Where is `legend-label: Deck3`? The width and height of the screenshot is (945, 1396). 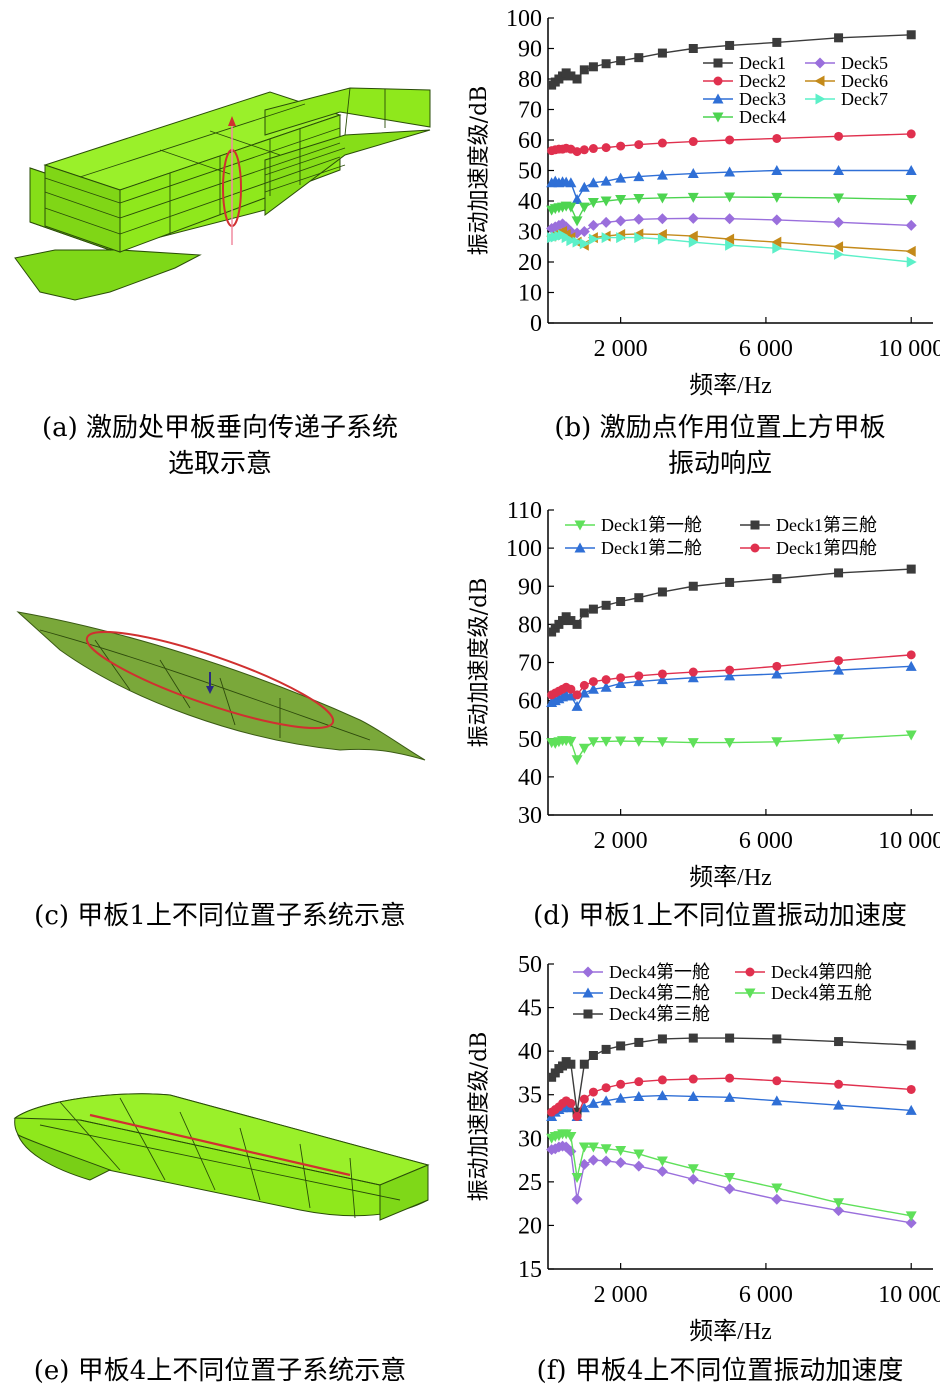 legend-label: Deck3 is located at coordinates (762, 99).